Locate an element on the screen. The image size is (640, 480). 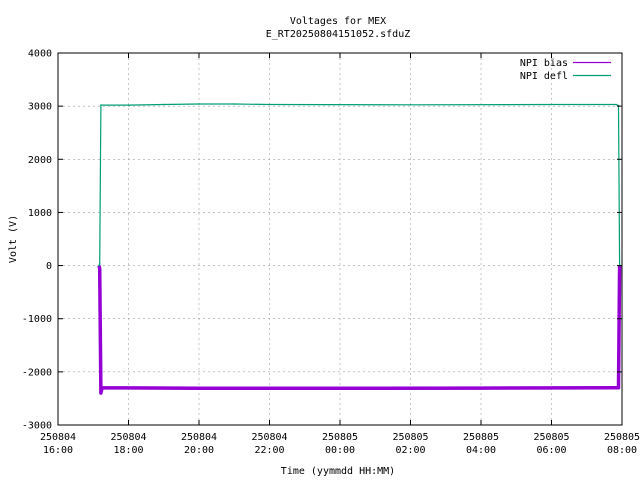
y-tick-label: -2000 is located at coordinates (37, 372).